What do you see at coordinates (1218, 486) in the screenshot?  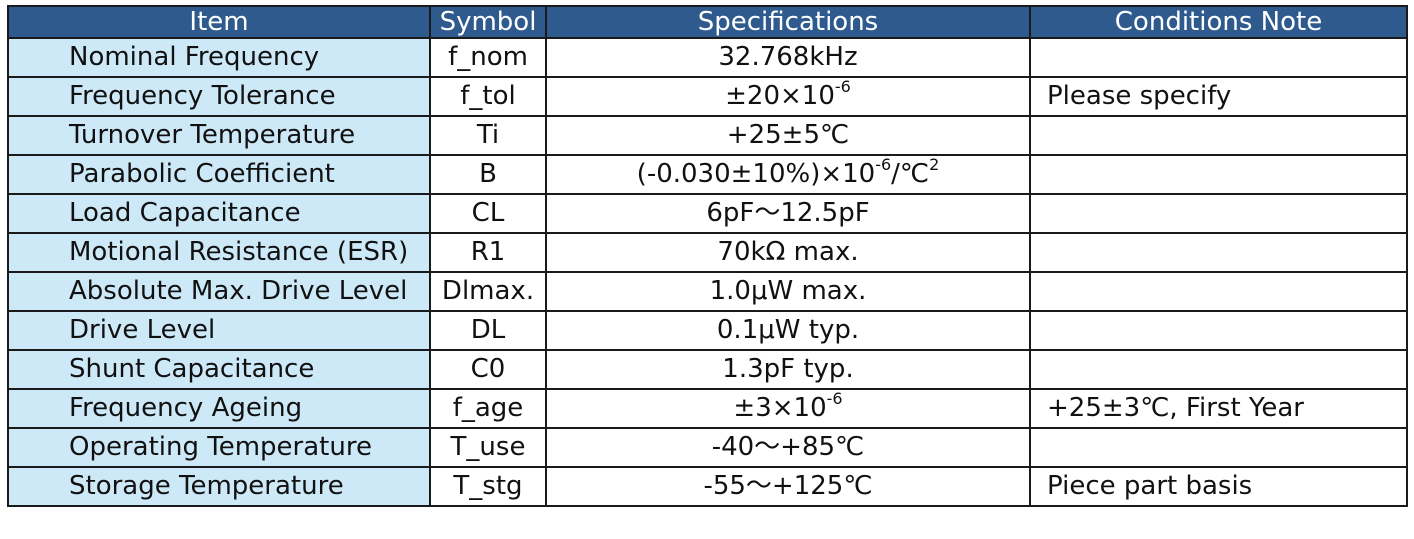 I see `note-cell: Piece part basis` at bounding box center [1218, 486].